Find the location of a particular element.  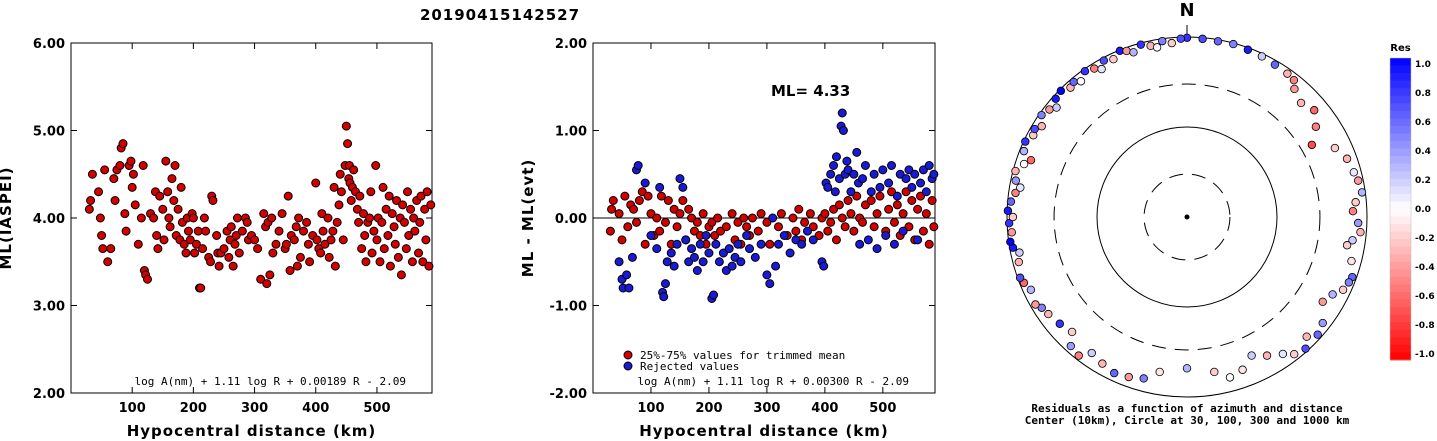

y-tick-label: 1.00 is located at coordinates (571, 132).